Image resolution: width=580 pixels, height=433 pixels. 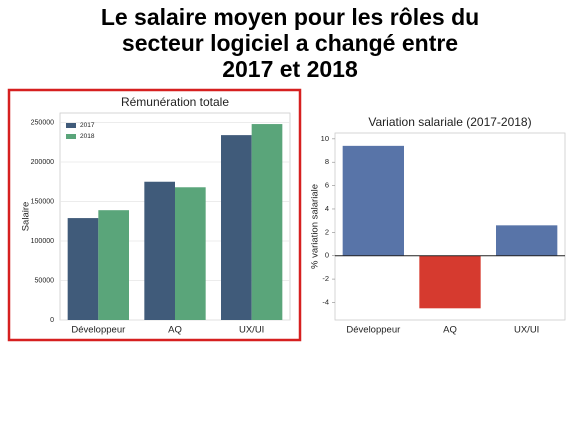 What do you see at coordinates (45, 280) in the screenshot?
I see `y-tick-label: 50000` at bounding box center [45, 280].